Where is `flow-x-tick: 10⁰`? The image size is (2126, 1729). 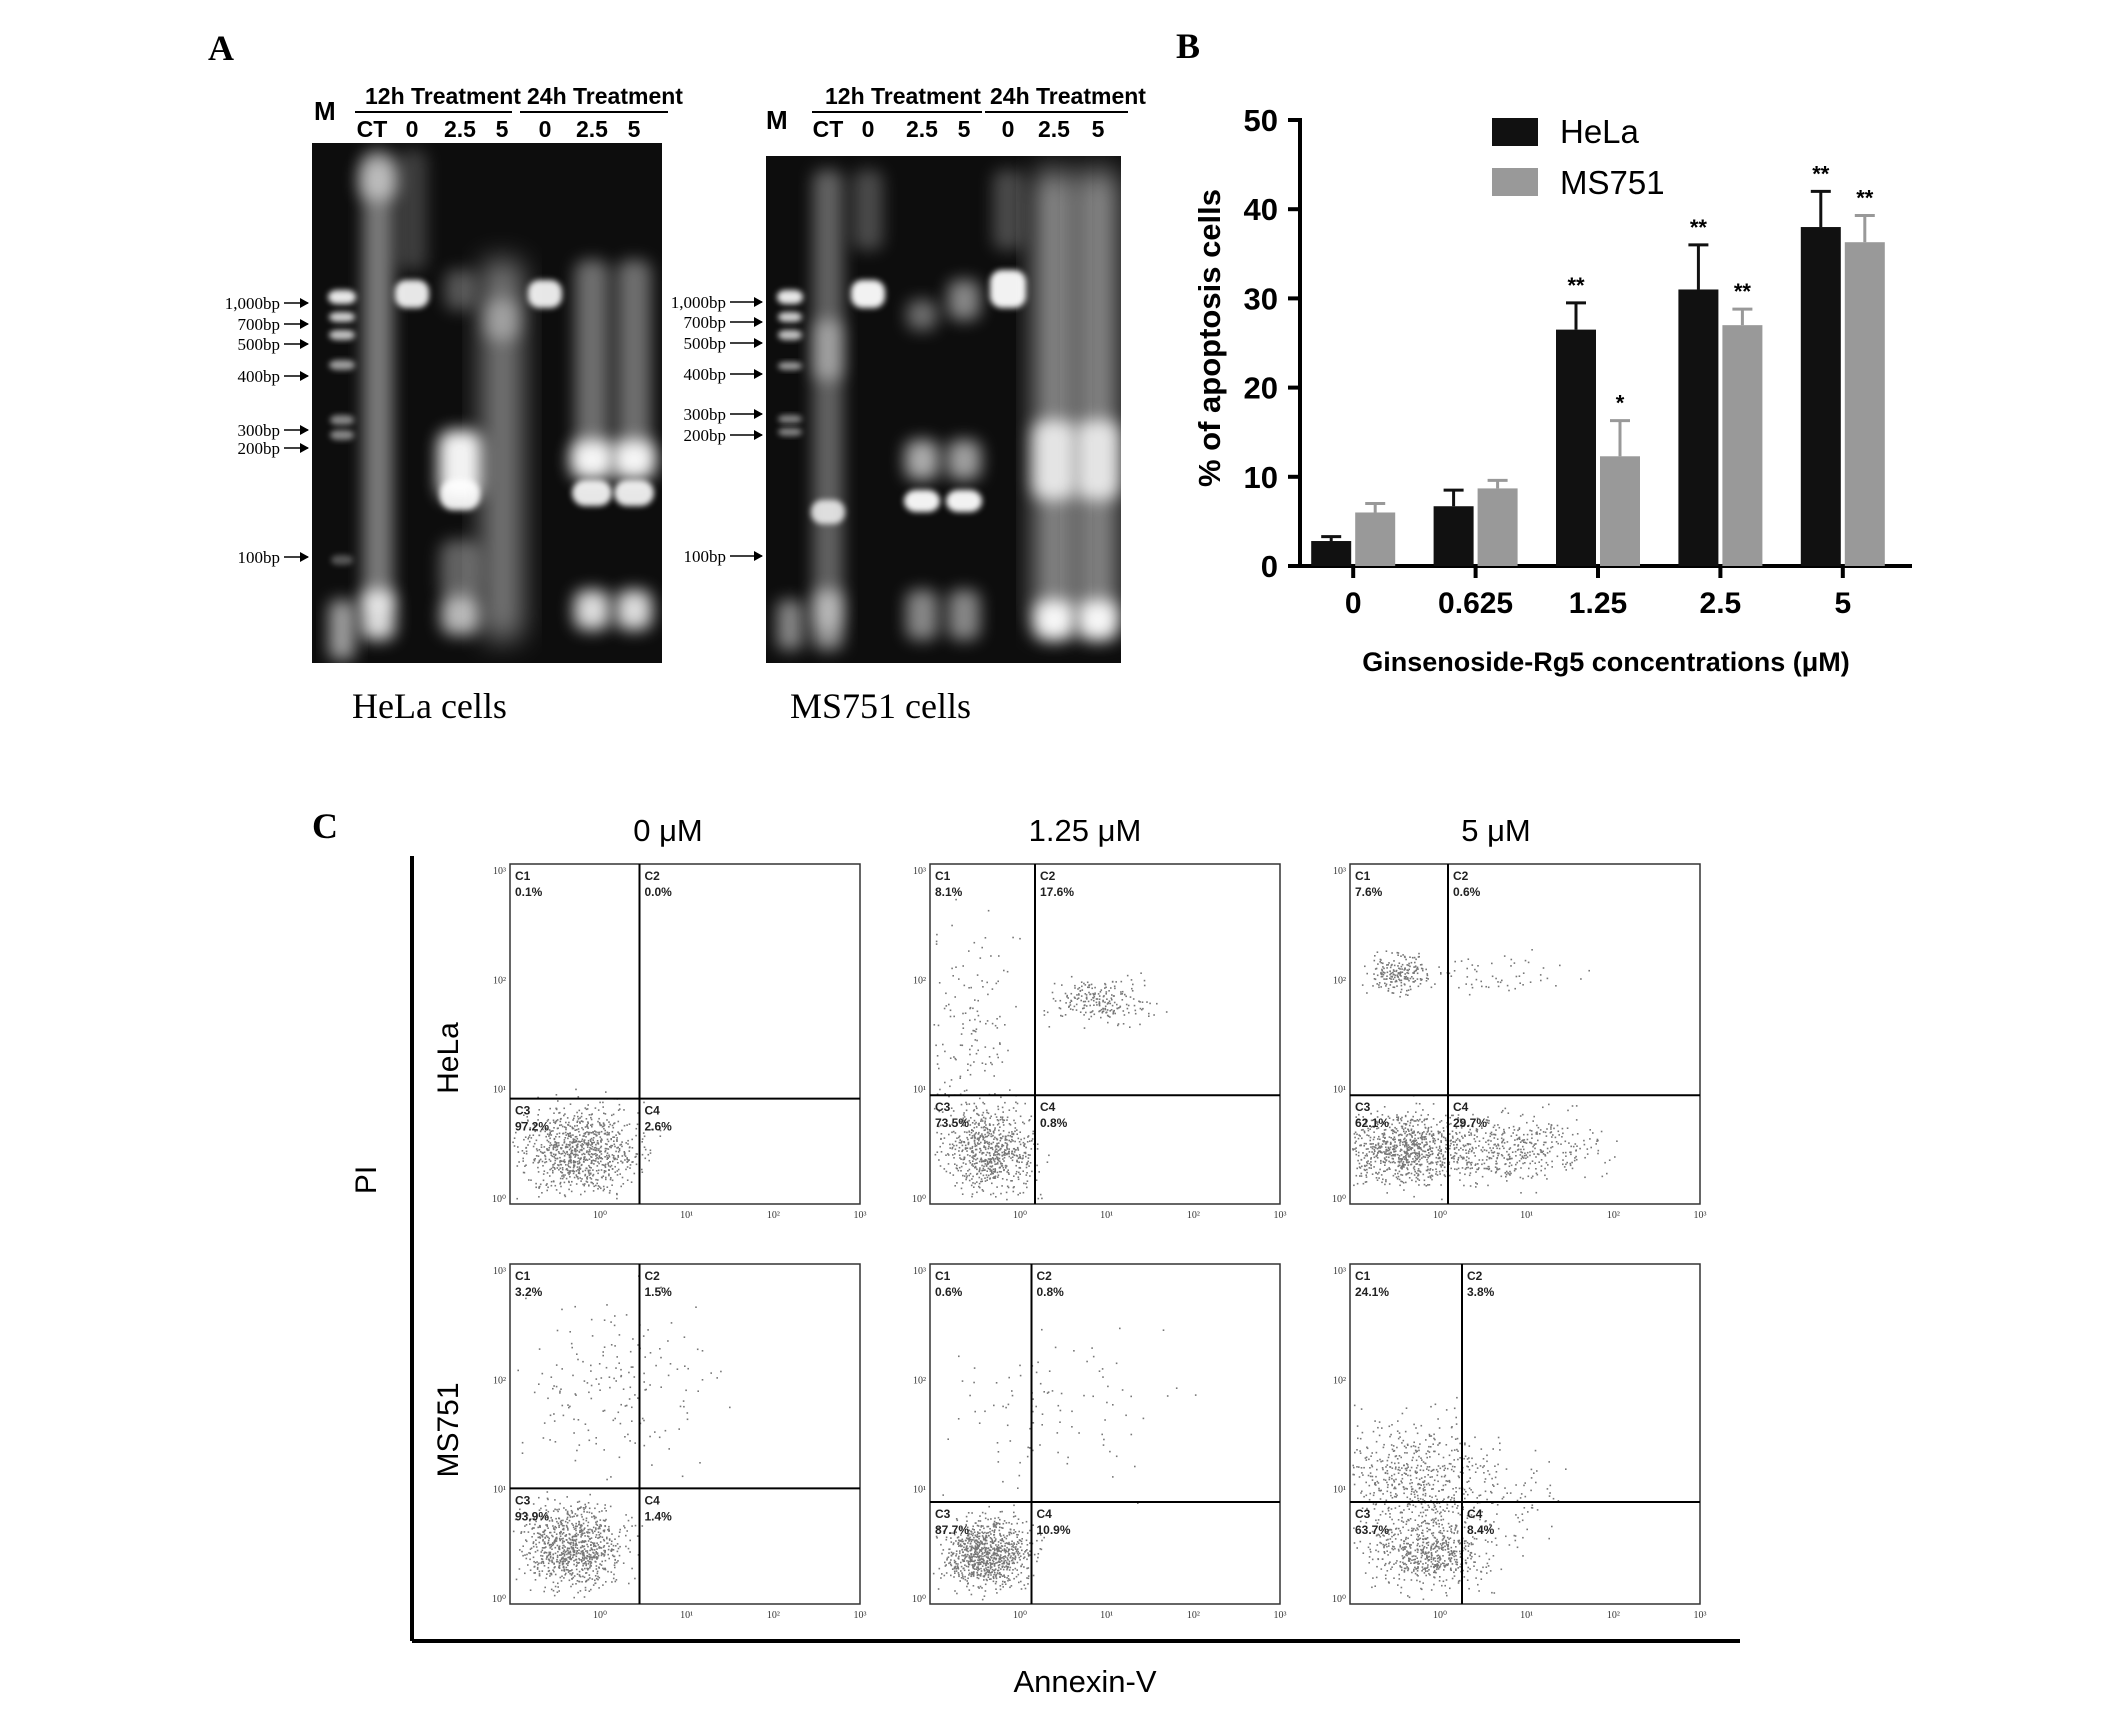
flow-x-tick: 10⁰ is located at coordinates (600, 1215).